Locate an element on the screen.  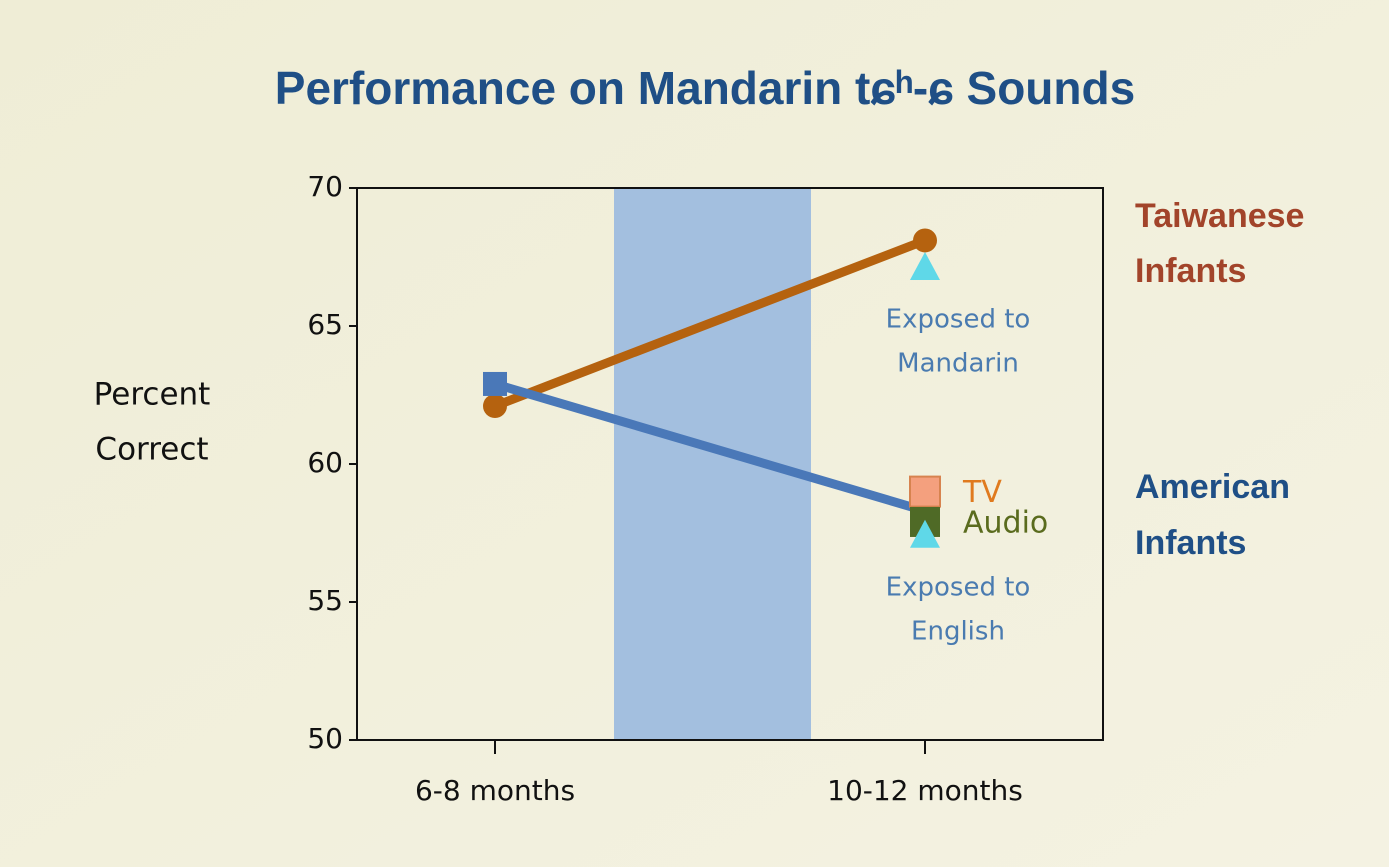
y-axis-label: Percent is located at coordinates (152, 395).